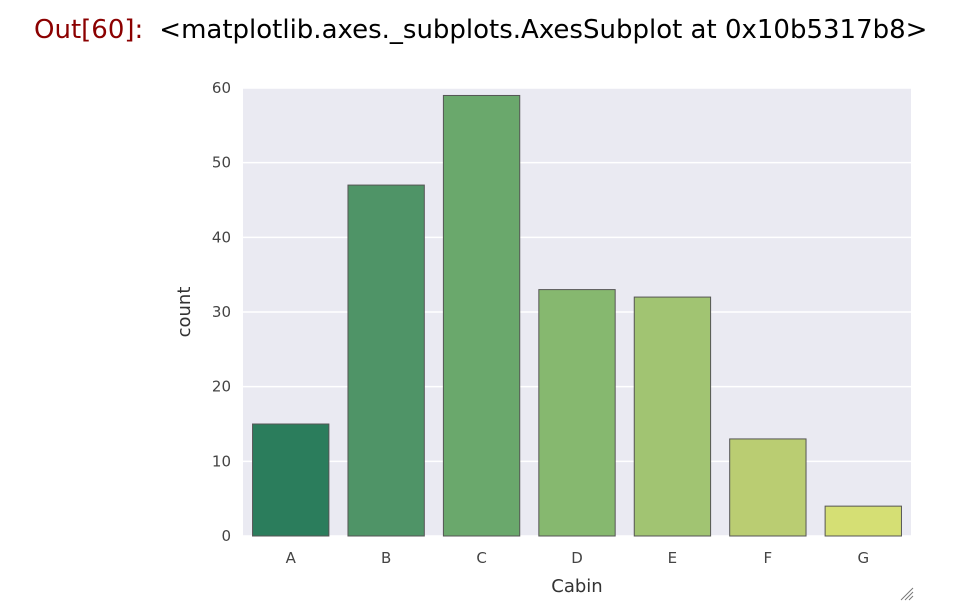  I want to click on y-tick-label: 0, so click(226, 536).